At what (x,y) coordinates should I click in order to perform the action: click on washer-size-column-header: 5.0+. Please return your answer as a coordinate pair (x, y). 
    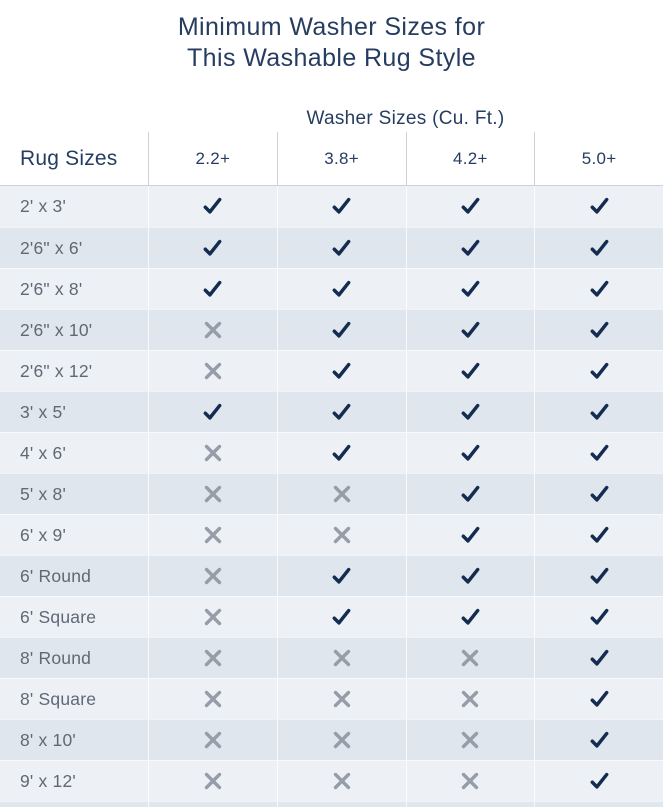
    Looking at the image, I should click on (598, 158).